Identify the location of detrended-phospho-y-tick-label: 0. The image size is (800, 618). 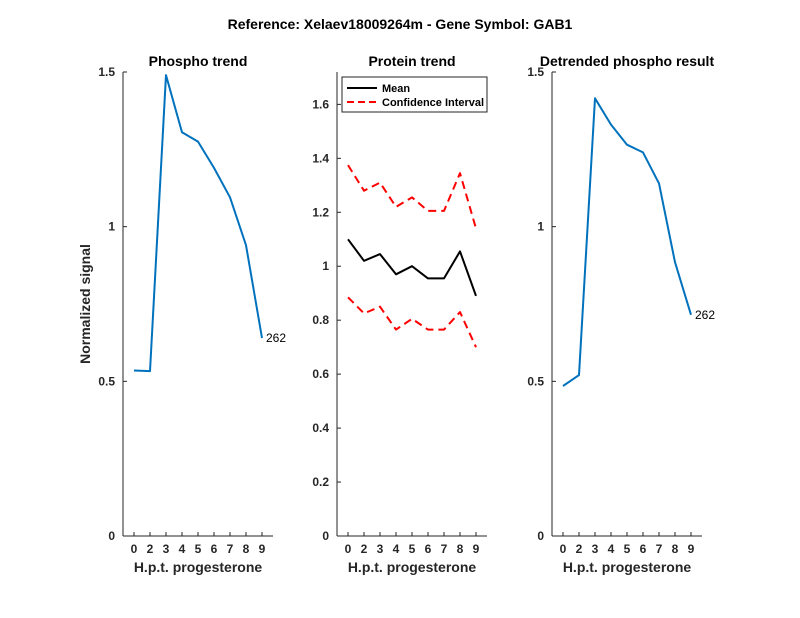
(540, 536).